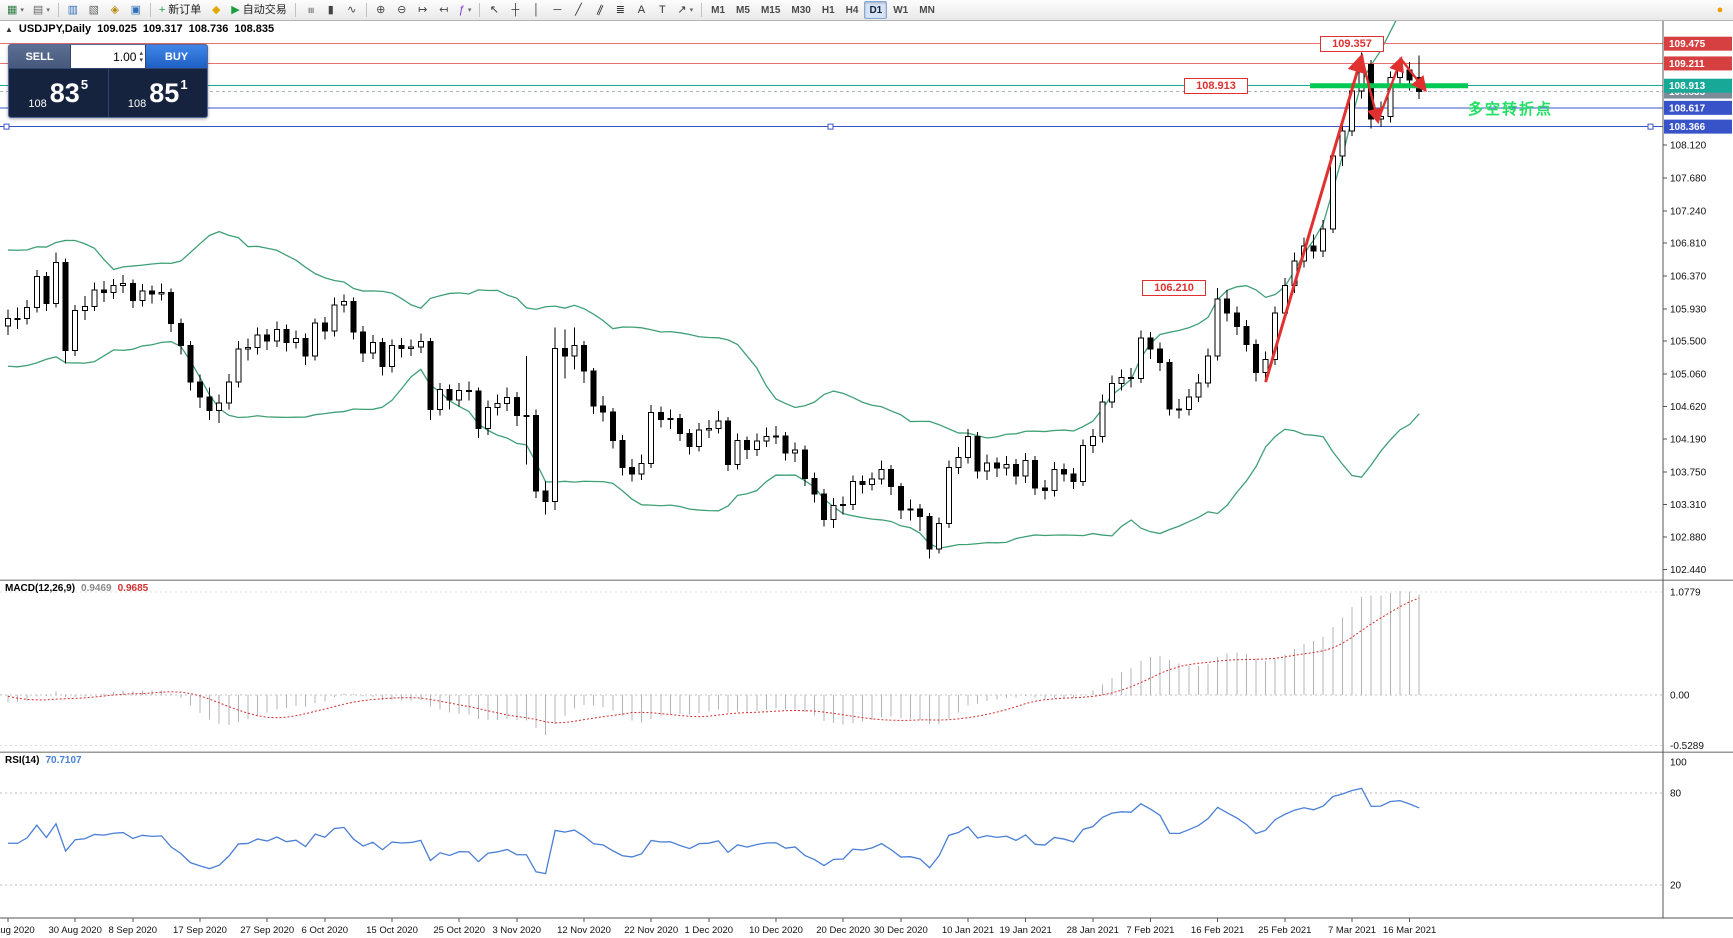 This screenshot has width=1733, height=938. Describe the element at coordinates (115, 10) in the screenshot. I see `navigator-button: ◈` at that location.